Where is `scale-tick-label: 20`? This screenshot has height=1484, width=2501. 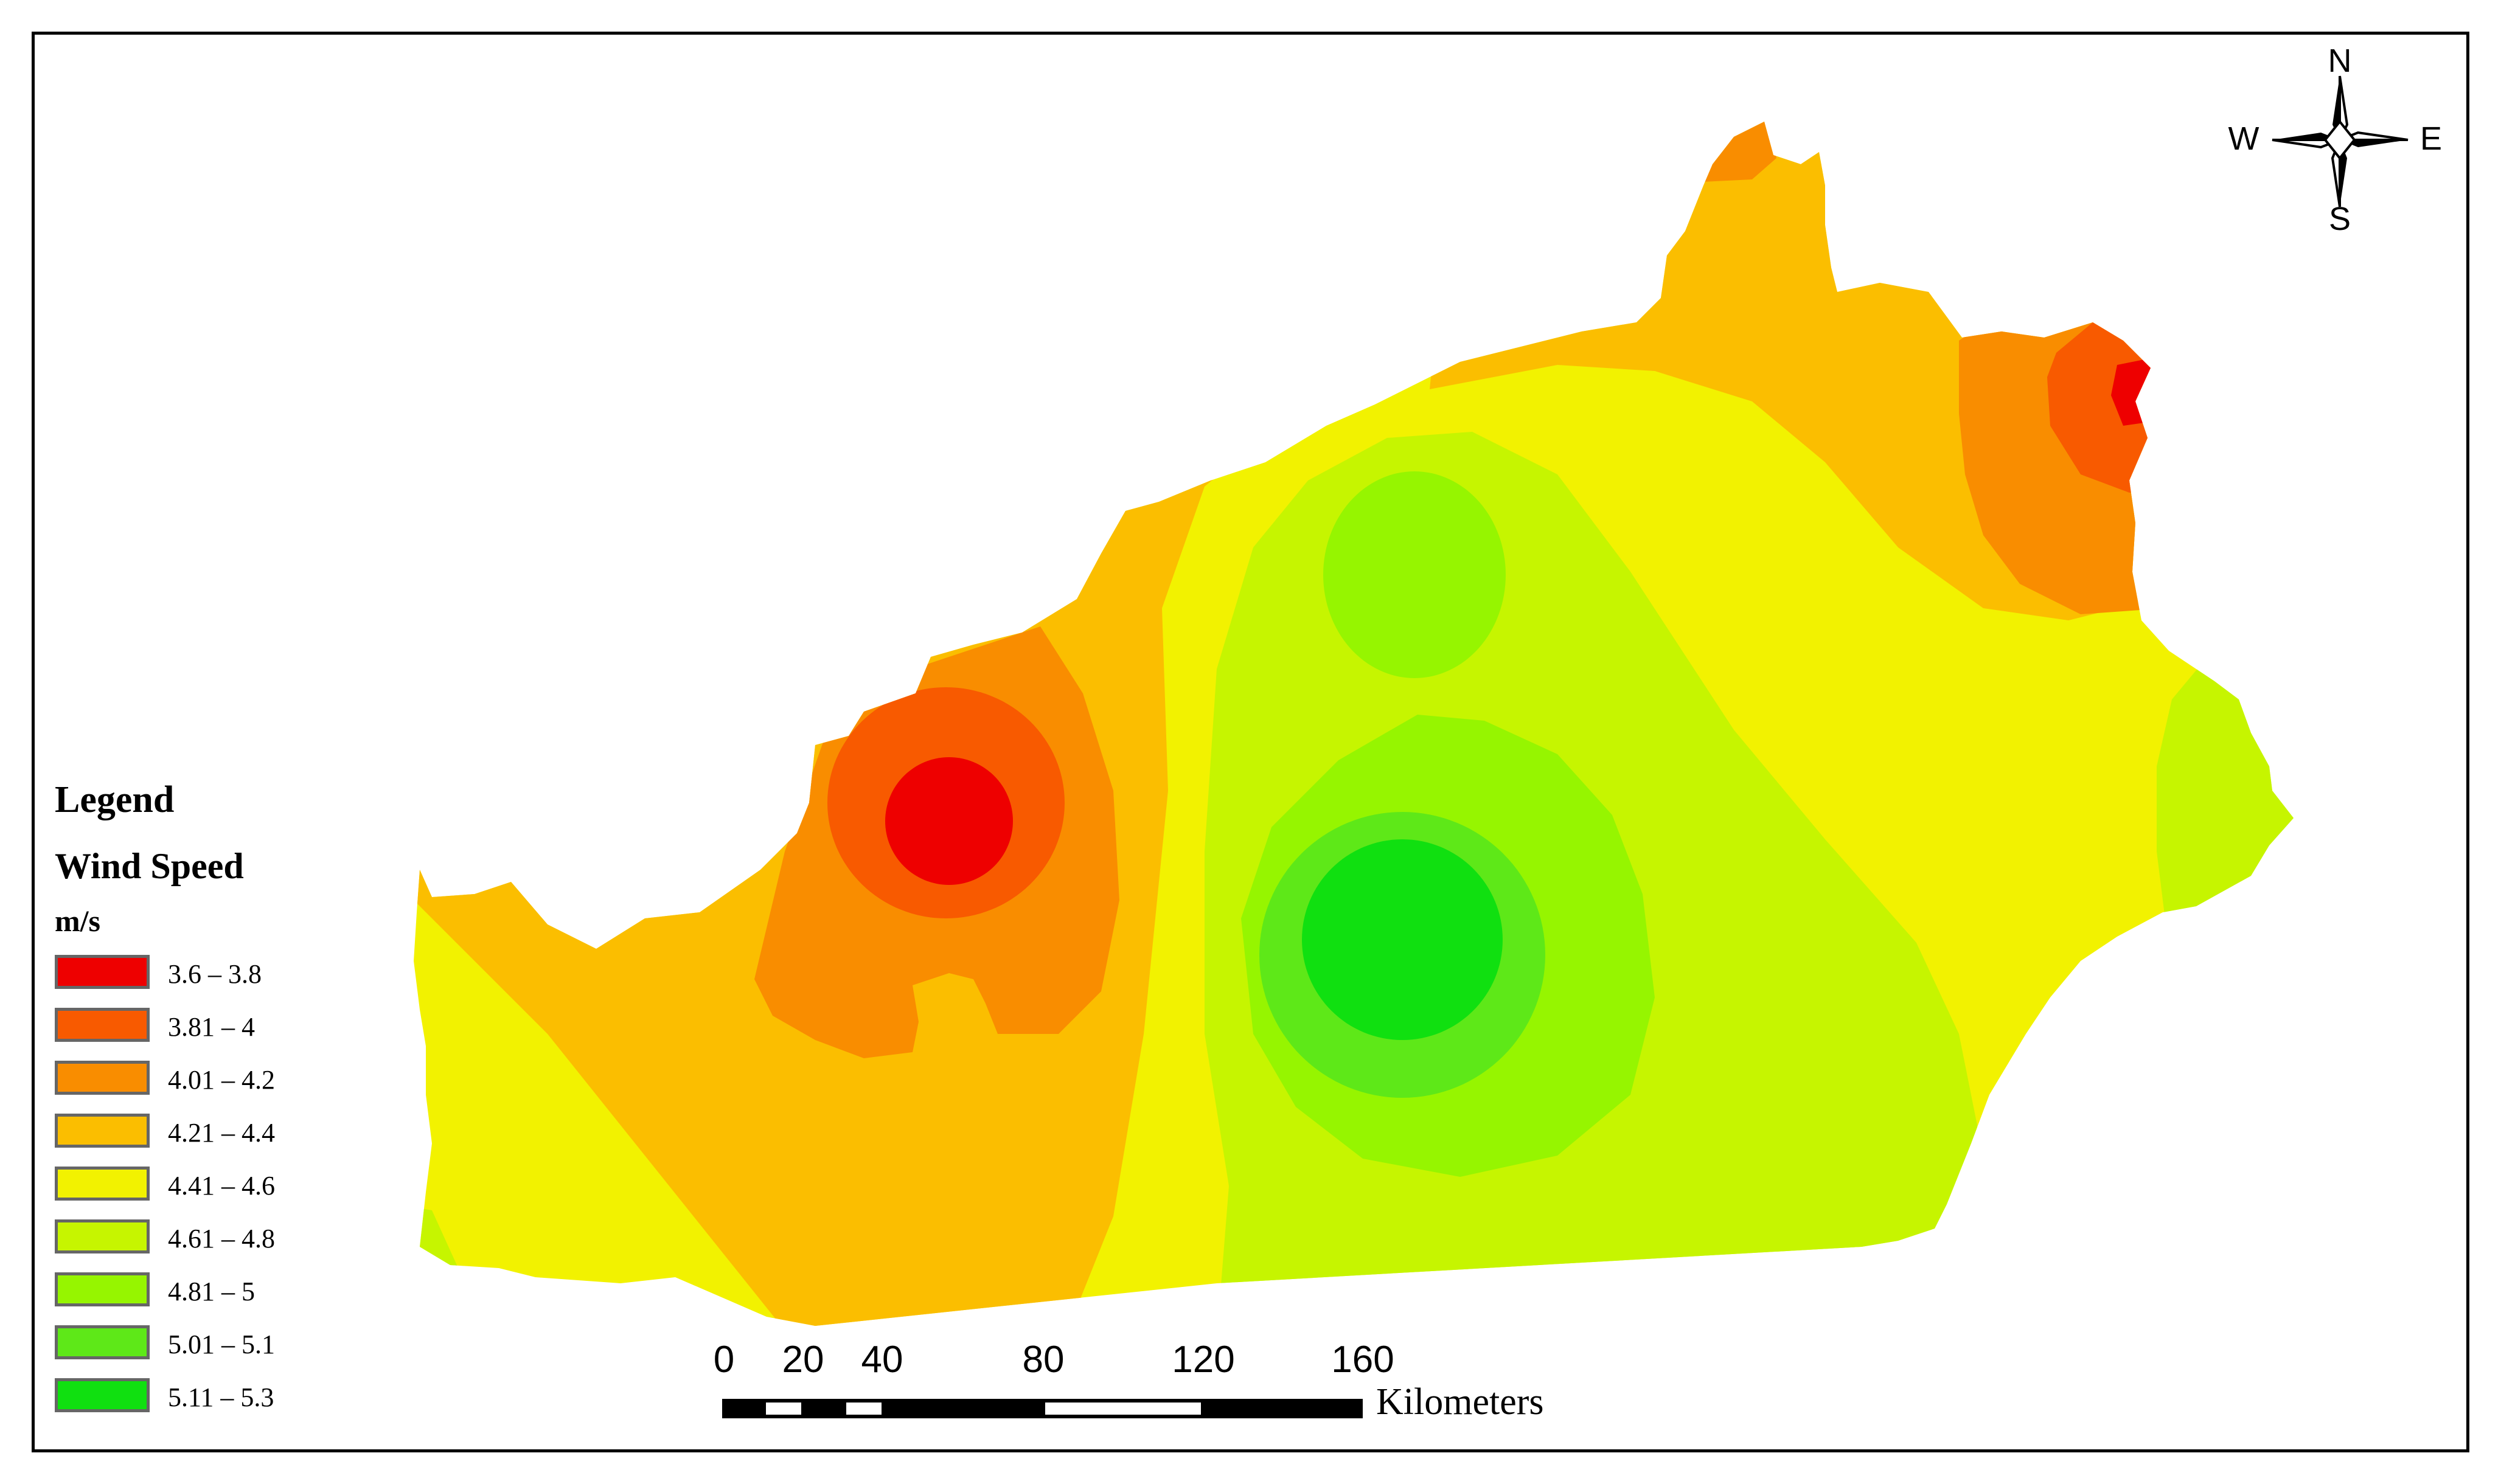 scale-tick-label: 20 is located at coordinates (803, 1360).